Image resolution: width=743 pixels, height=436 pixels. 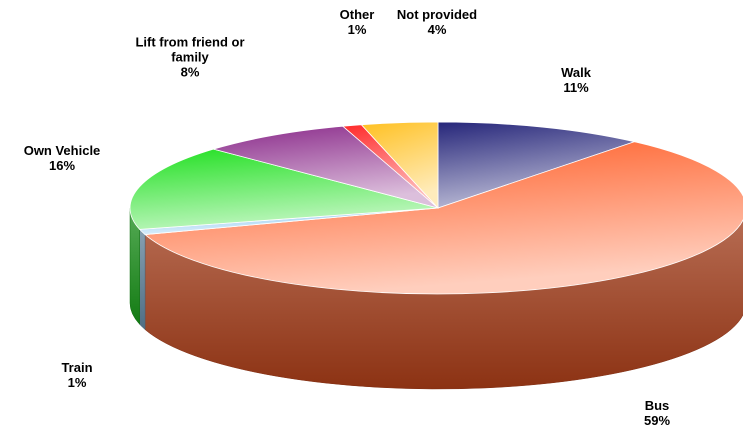 What do you see at coordinates (657, 420) in the screenshot?
I see `value-label: 59%` at bounding box center [657, 420].